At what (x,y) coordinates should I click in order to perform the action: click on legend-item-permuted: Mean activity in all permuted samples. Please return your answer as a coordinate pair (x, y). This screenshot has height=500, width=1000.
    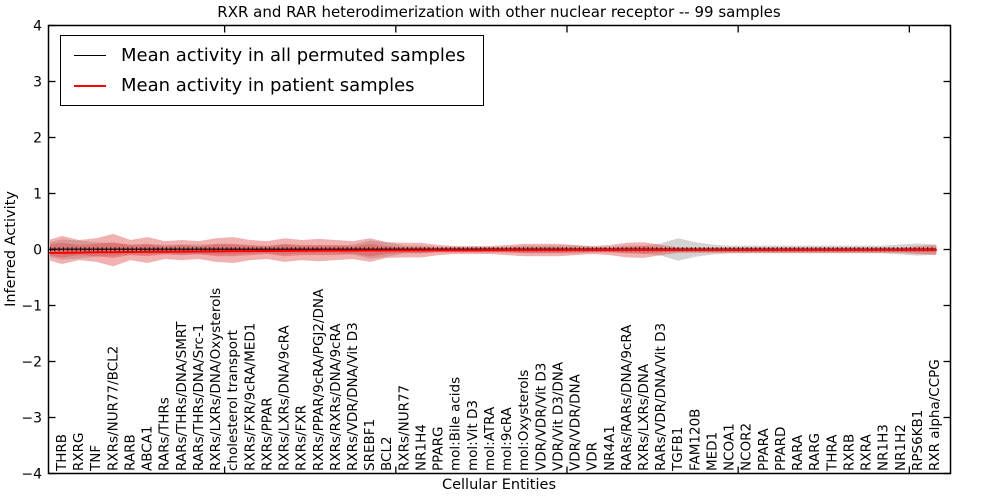
    Looking at the image, I should click on (269, 55).